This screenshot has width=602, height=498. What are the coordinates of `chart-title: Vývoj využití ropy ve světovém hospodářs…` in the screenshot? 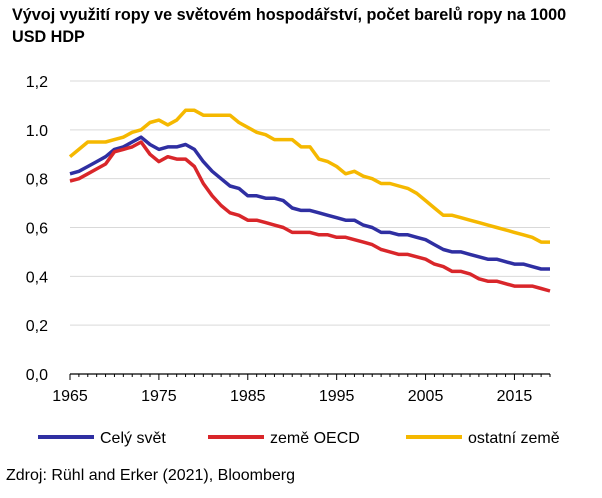 It's located at (289, 26).